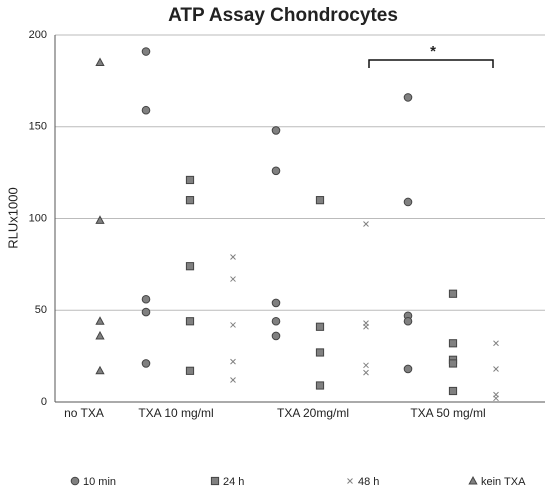  I want to click on chart-title: ATP Assay Chondrocytes, so click(283, 15).